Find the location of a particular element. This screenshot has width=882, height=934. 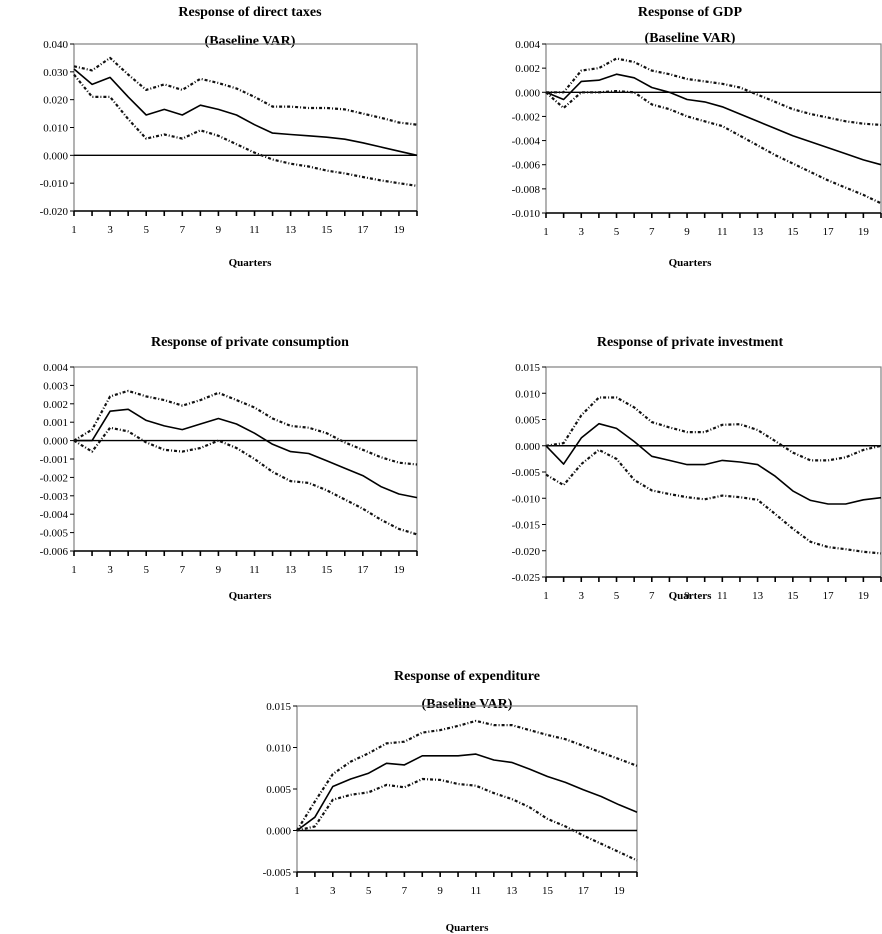

y-tick-label: -0.001 is located at coordinates (54, 460).